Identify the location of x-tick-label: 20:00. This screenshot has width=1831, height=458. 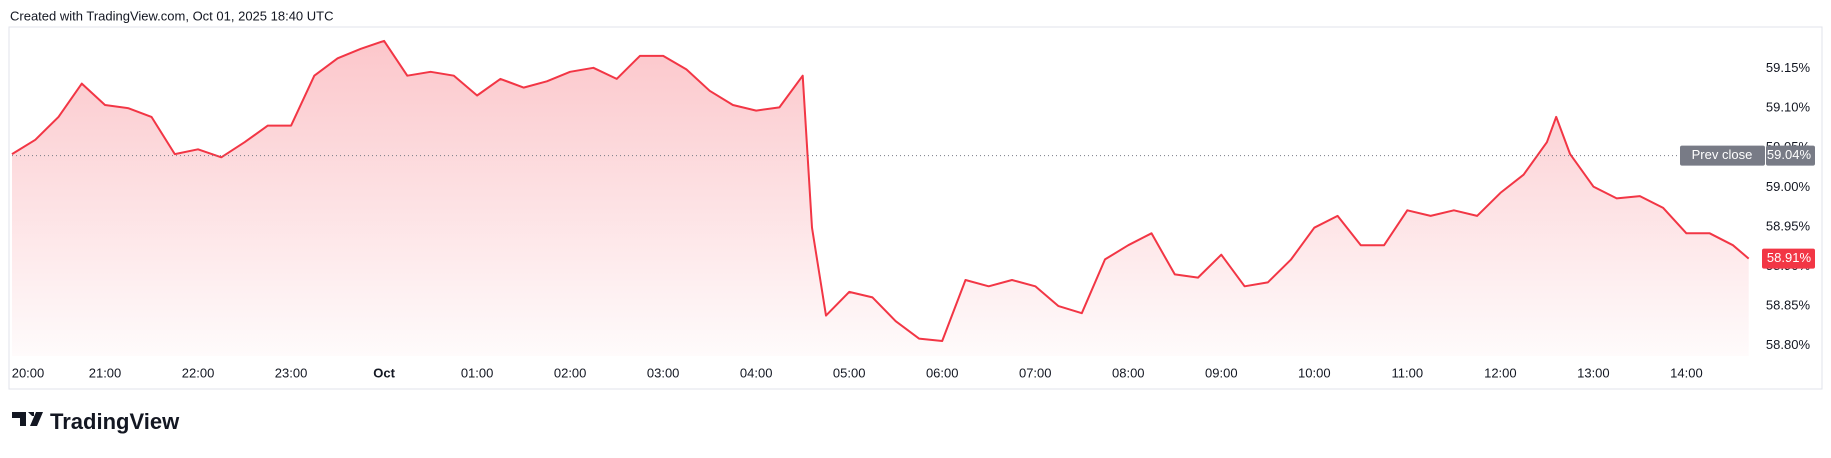
(28, 372).